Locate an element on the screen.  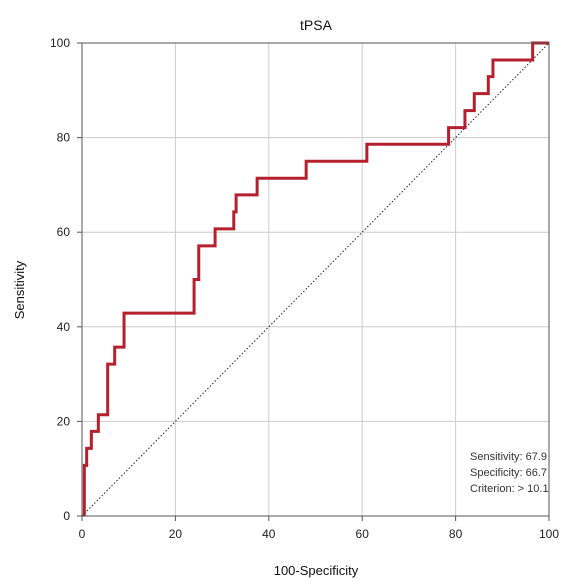
y-axis-title: Sensitivity is located at coordinates (19, 289).